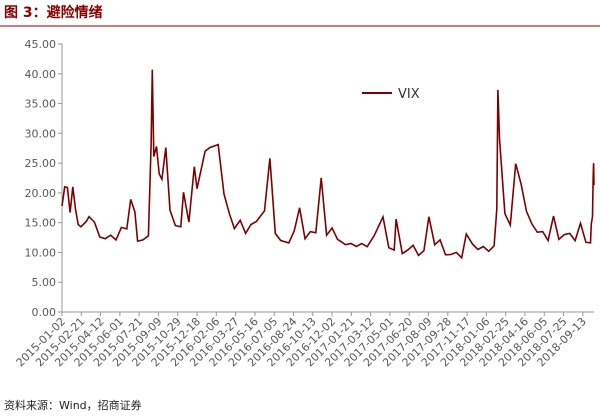 The image size is (600, 420). I want to click on y-tick-label: 15.00, so click(41, 223).